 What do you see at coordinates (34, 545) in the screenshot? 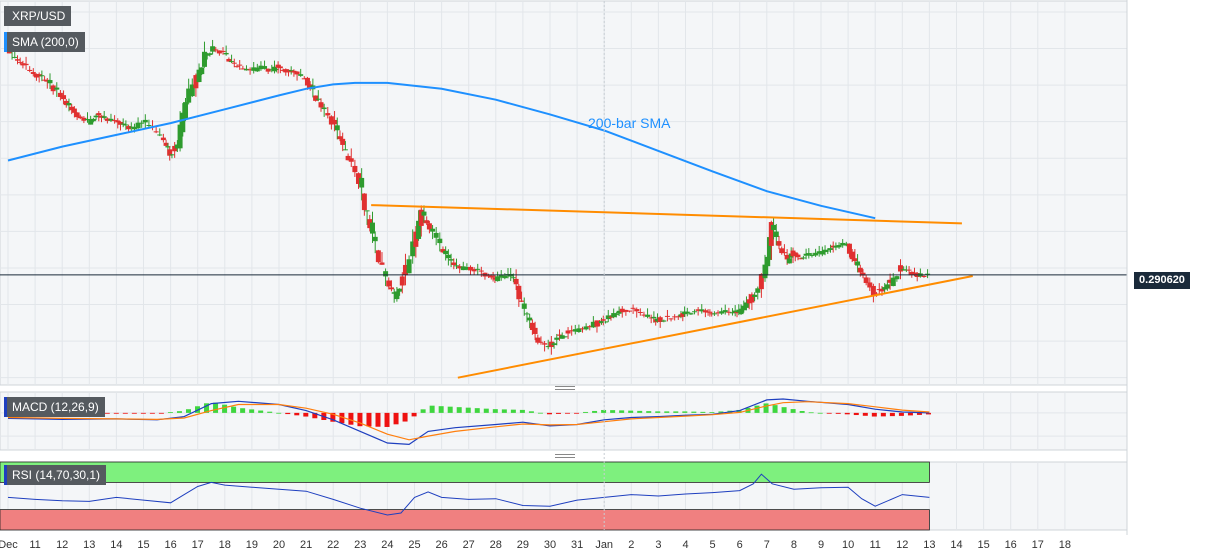
I see `x-tick-label: 11` at bounding box center [34, 545].